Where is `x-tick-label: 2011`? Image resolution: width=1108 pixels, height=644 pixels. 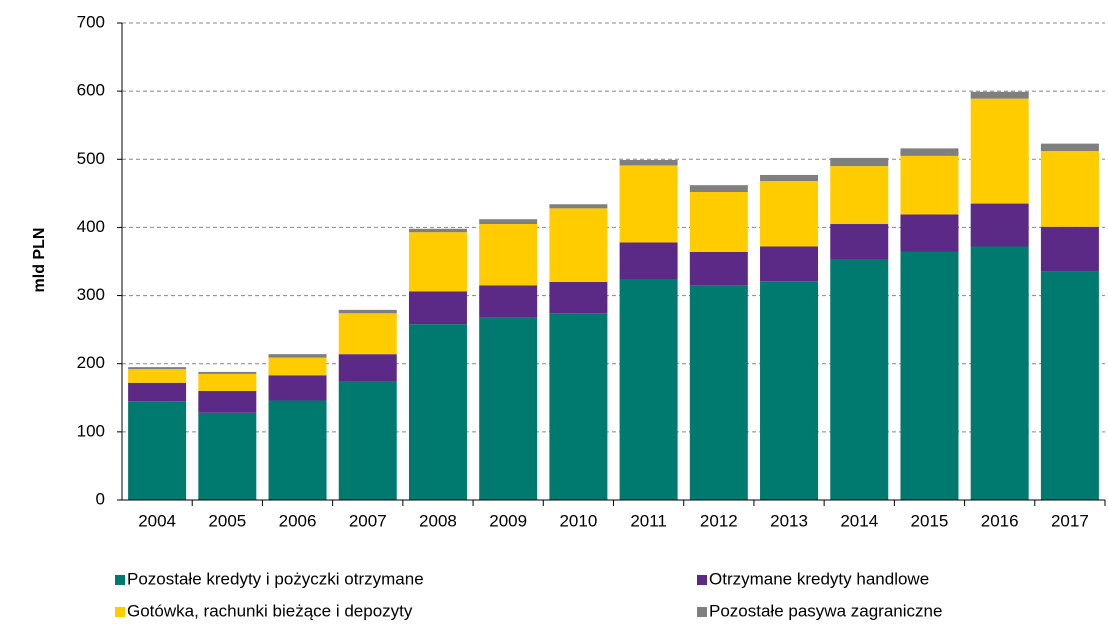
x-tick-label: 2011 is located at coordinates (648, 520).